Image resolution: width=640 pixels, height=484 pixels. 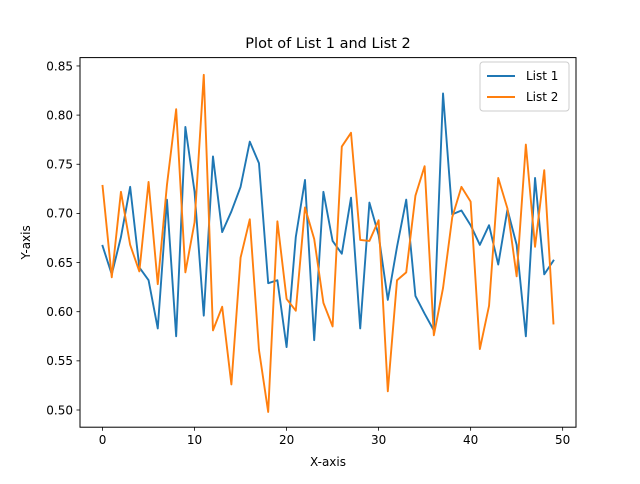 I want to click on legend-box, so click(x=524, y=86).